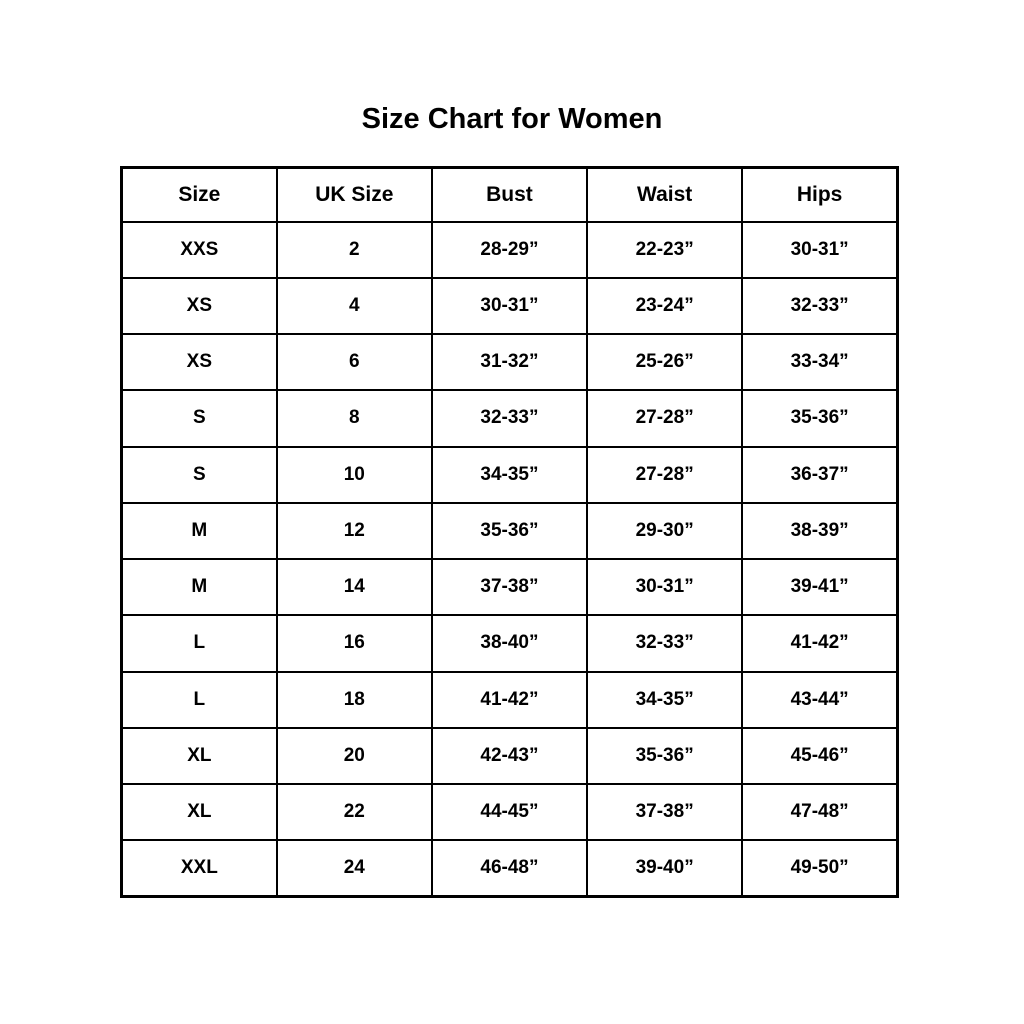 The image size is (1024, 1024). Describe the element at coordinates (665, 531) in the screenshot. I see `table-cell: 29-30”` at that location.